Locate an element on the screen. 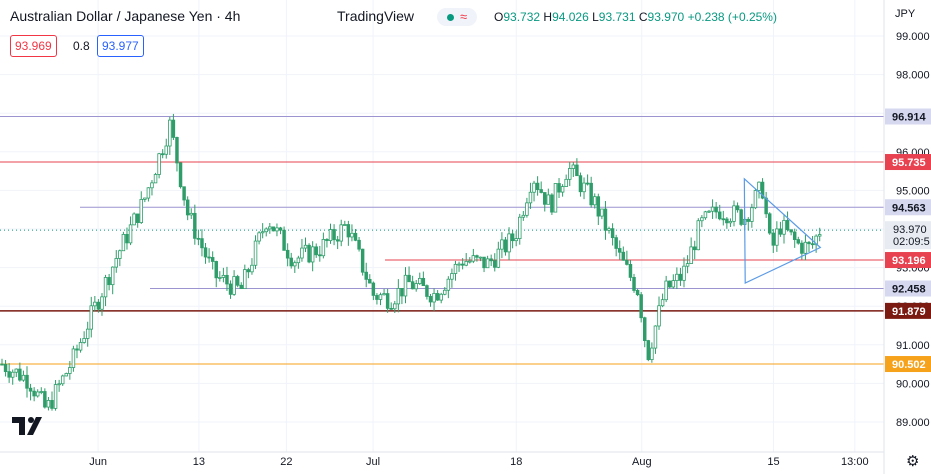 Image resolution: width=931 pixels, height=474 pixels. sell-price-button: 93.969 is located at coordinates (33, 46).